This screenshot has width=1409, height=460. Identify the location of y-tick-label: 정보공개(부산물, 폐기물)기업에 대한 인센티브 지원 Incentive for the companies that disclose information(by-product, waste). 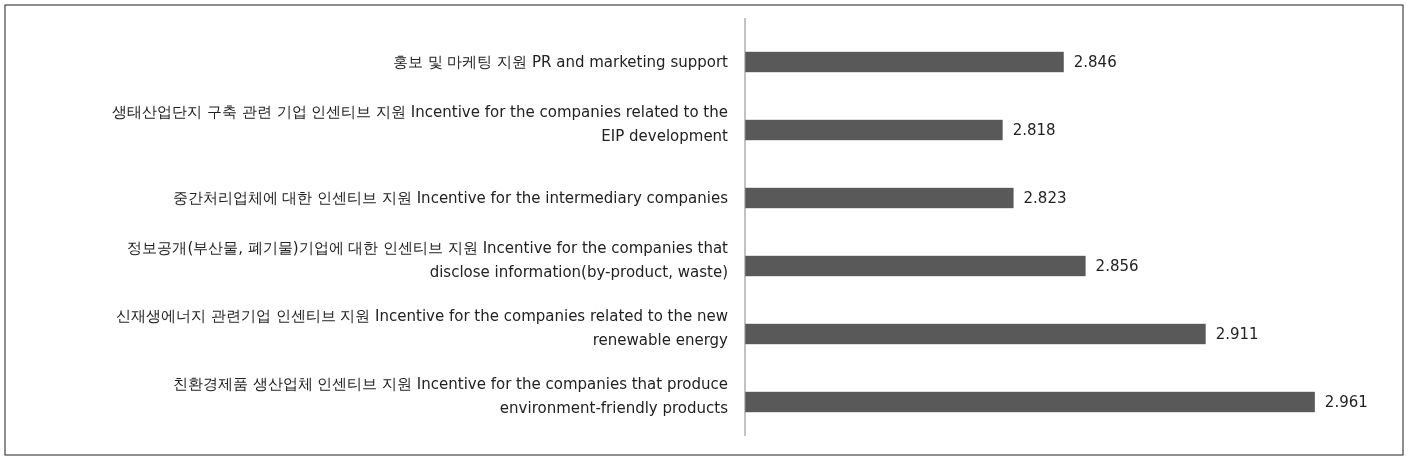
(428, 260).